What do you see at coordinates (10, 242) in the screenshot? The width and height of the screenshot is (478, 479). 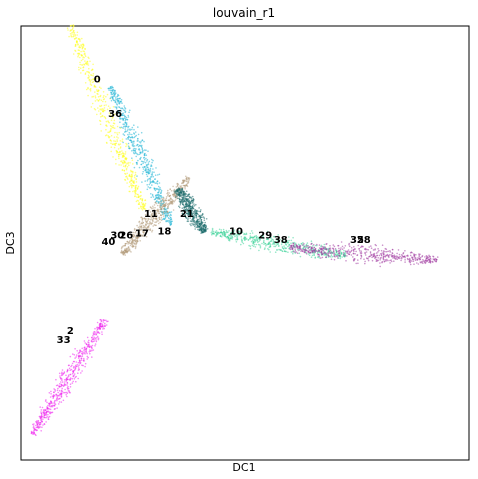 I see `y-axis-label: DC3` at bounding box center [10, 242].